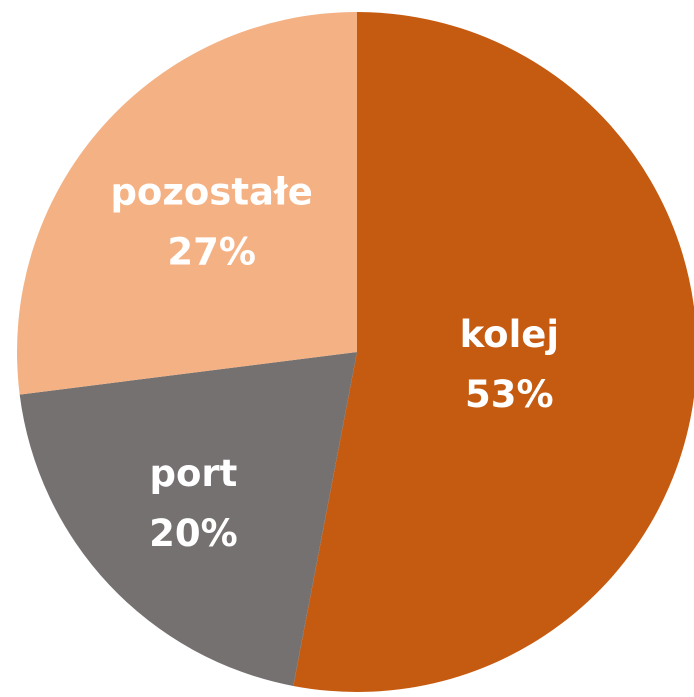  Describe the element at coordinates (193, 473) in the screenshot. I see `slice-category-label: port` at that location.